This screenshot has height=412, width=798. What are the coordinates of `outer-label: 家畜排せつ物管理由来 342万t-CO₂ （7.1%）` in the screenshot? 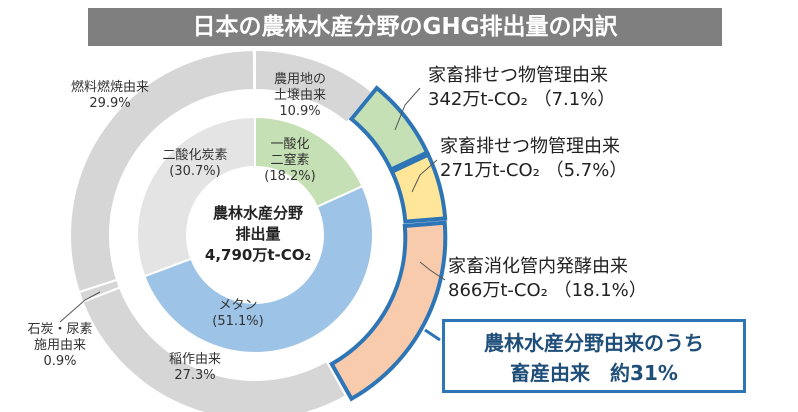 It's located at (521, 88).